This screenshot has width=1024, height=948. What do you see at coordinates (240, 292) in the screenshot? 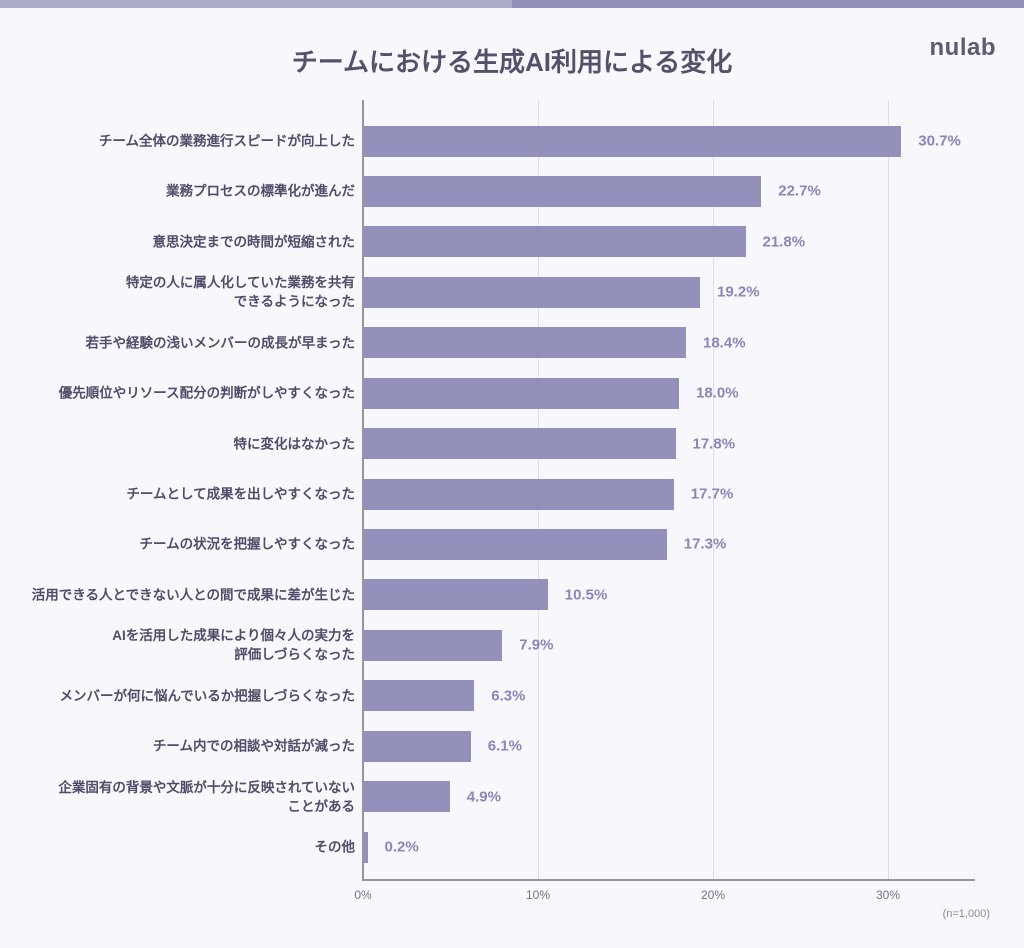
I see `category-label: 特定の人に属人化していた業務を共有 できるようになった` at bounding box center [240, 292].